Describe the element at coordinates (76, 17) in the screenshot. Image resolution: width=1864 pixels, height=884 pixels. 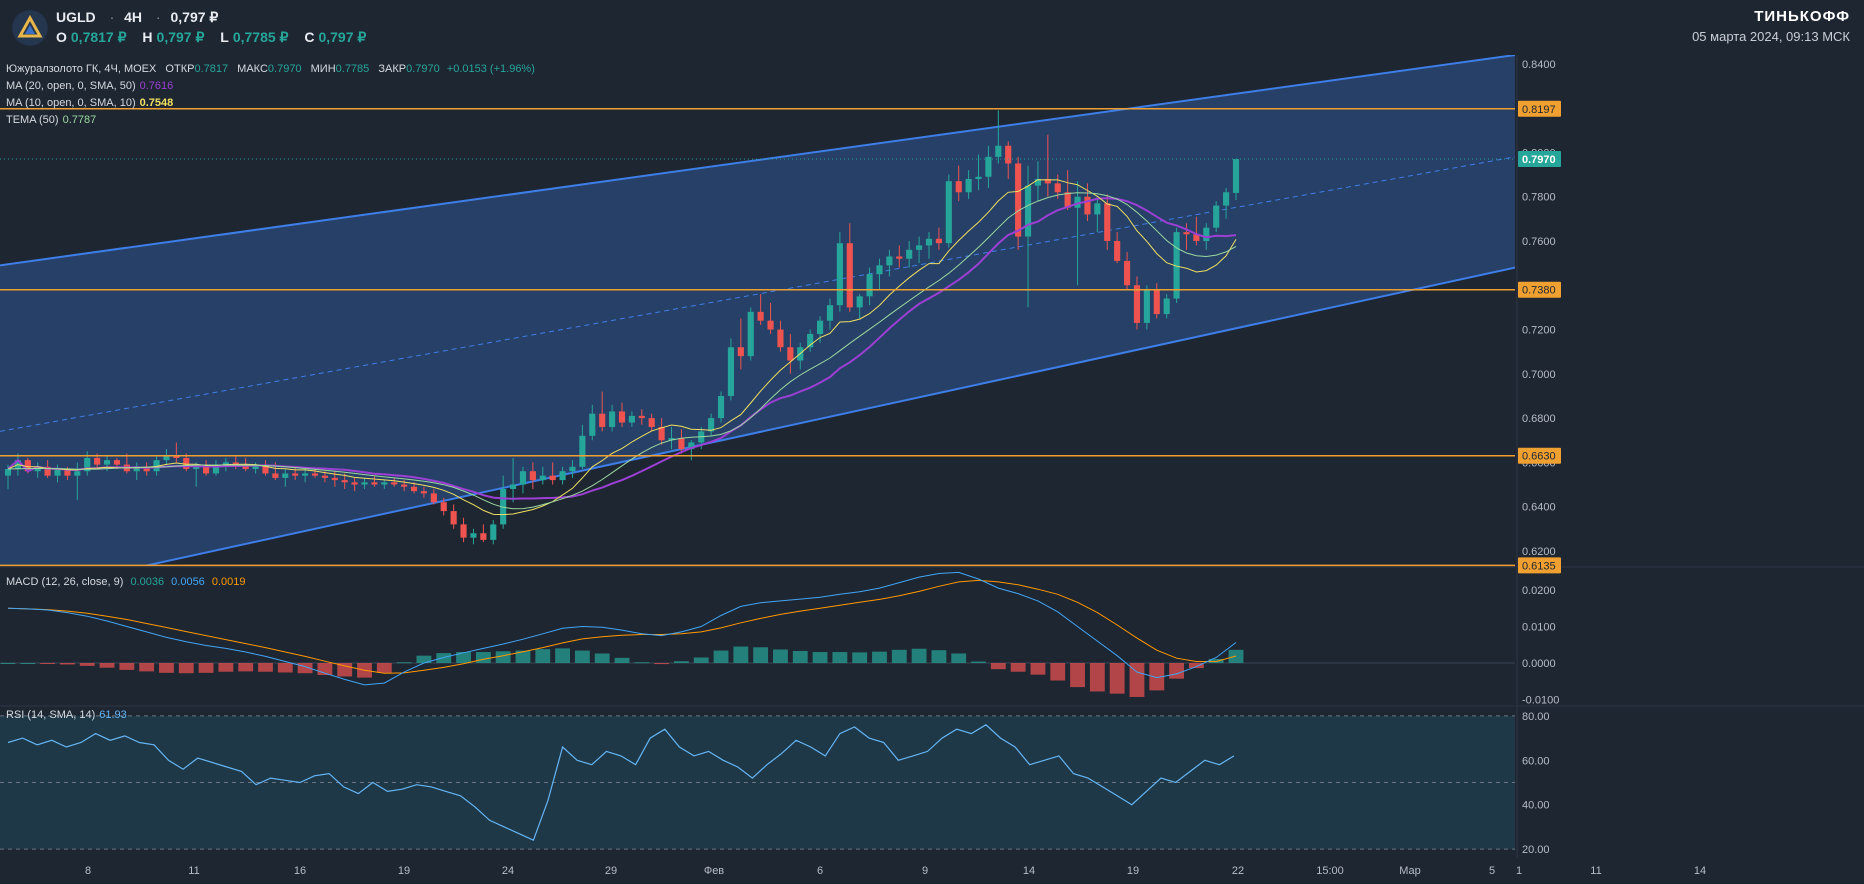
I see `ticker-symbol: UGLD` at that location.